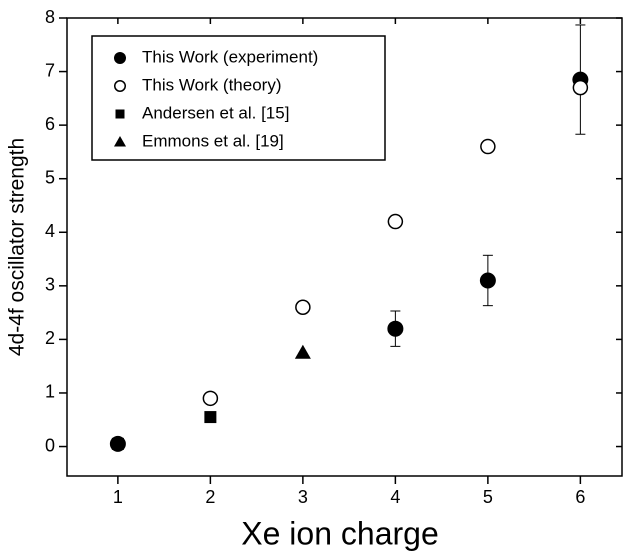 This screenshot has width=624, height=557. What do you see at coordinates (210, 497) in the screenshot?
I see `x-tick-label: 2` at bounding box center [210, 497].